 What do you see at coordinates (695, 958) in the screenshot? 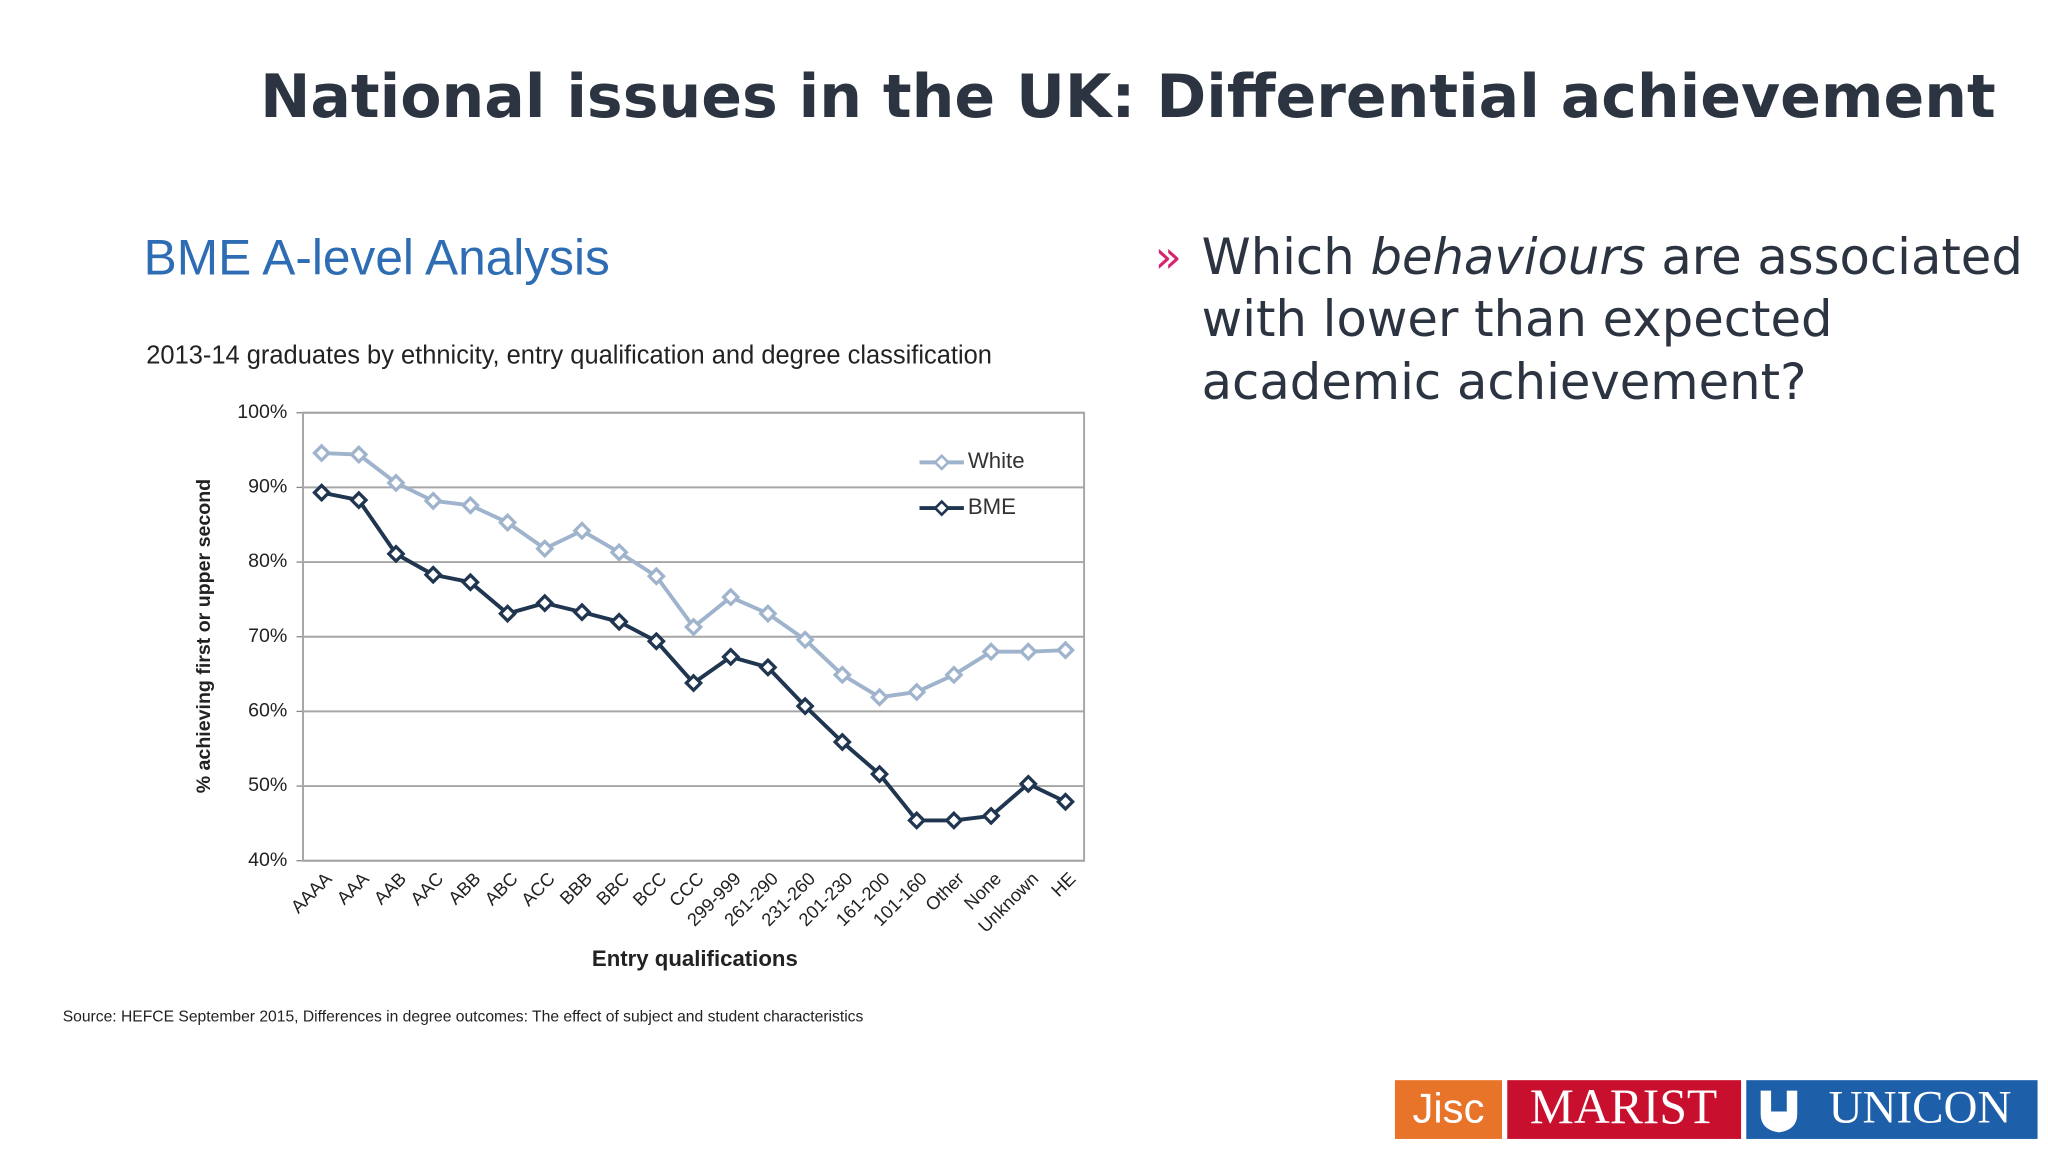
I see `x-axis-label: Entry qualifications` at bounding box center [695, 958].